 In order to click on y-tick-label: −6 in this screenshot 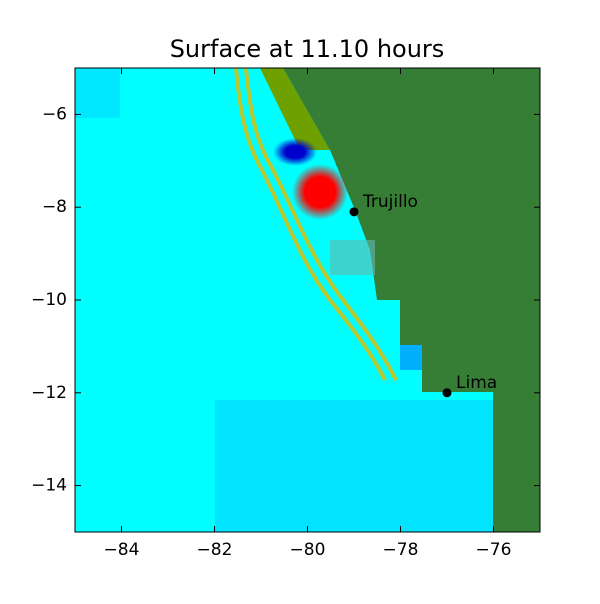, I will do `click(54, 114)`.